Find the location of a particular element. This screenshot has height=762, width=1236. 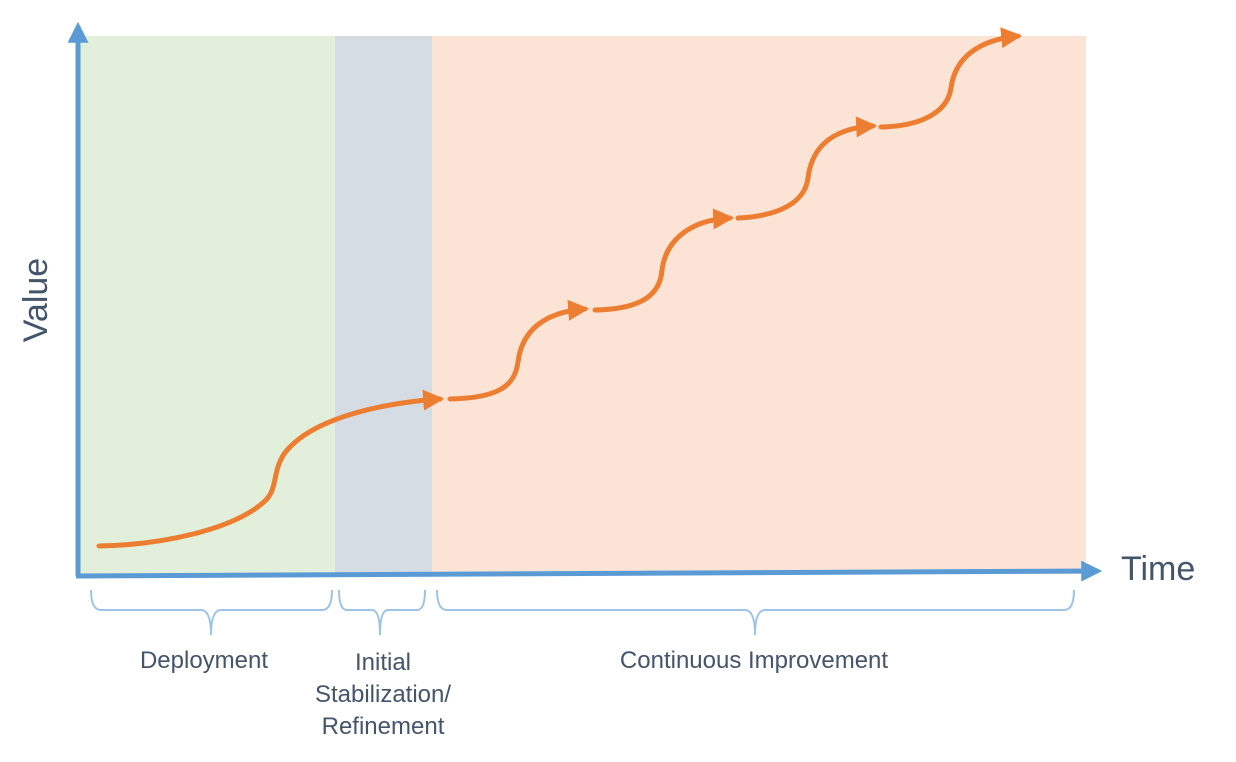

stabilization-label-line-3: Refinement is located at coordinates (383, 726).